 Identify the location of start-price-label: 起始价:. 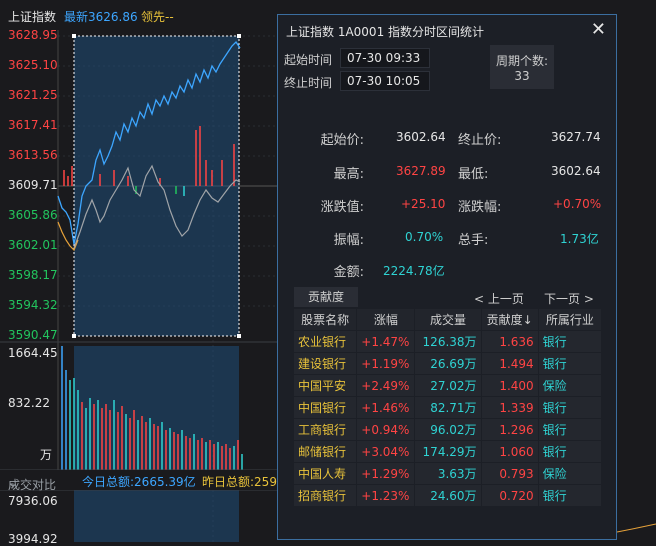
(342, 140).